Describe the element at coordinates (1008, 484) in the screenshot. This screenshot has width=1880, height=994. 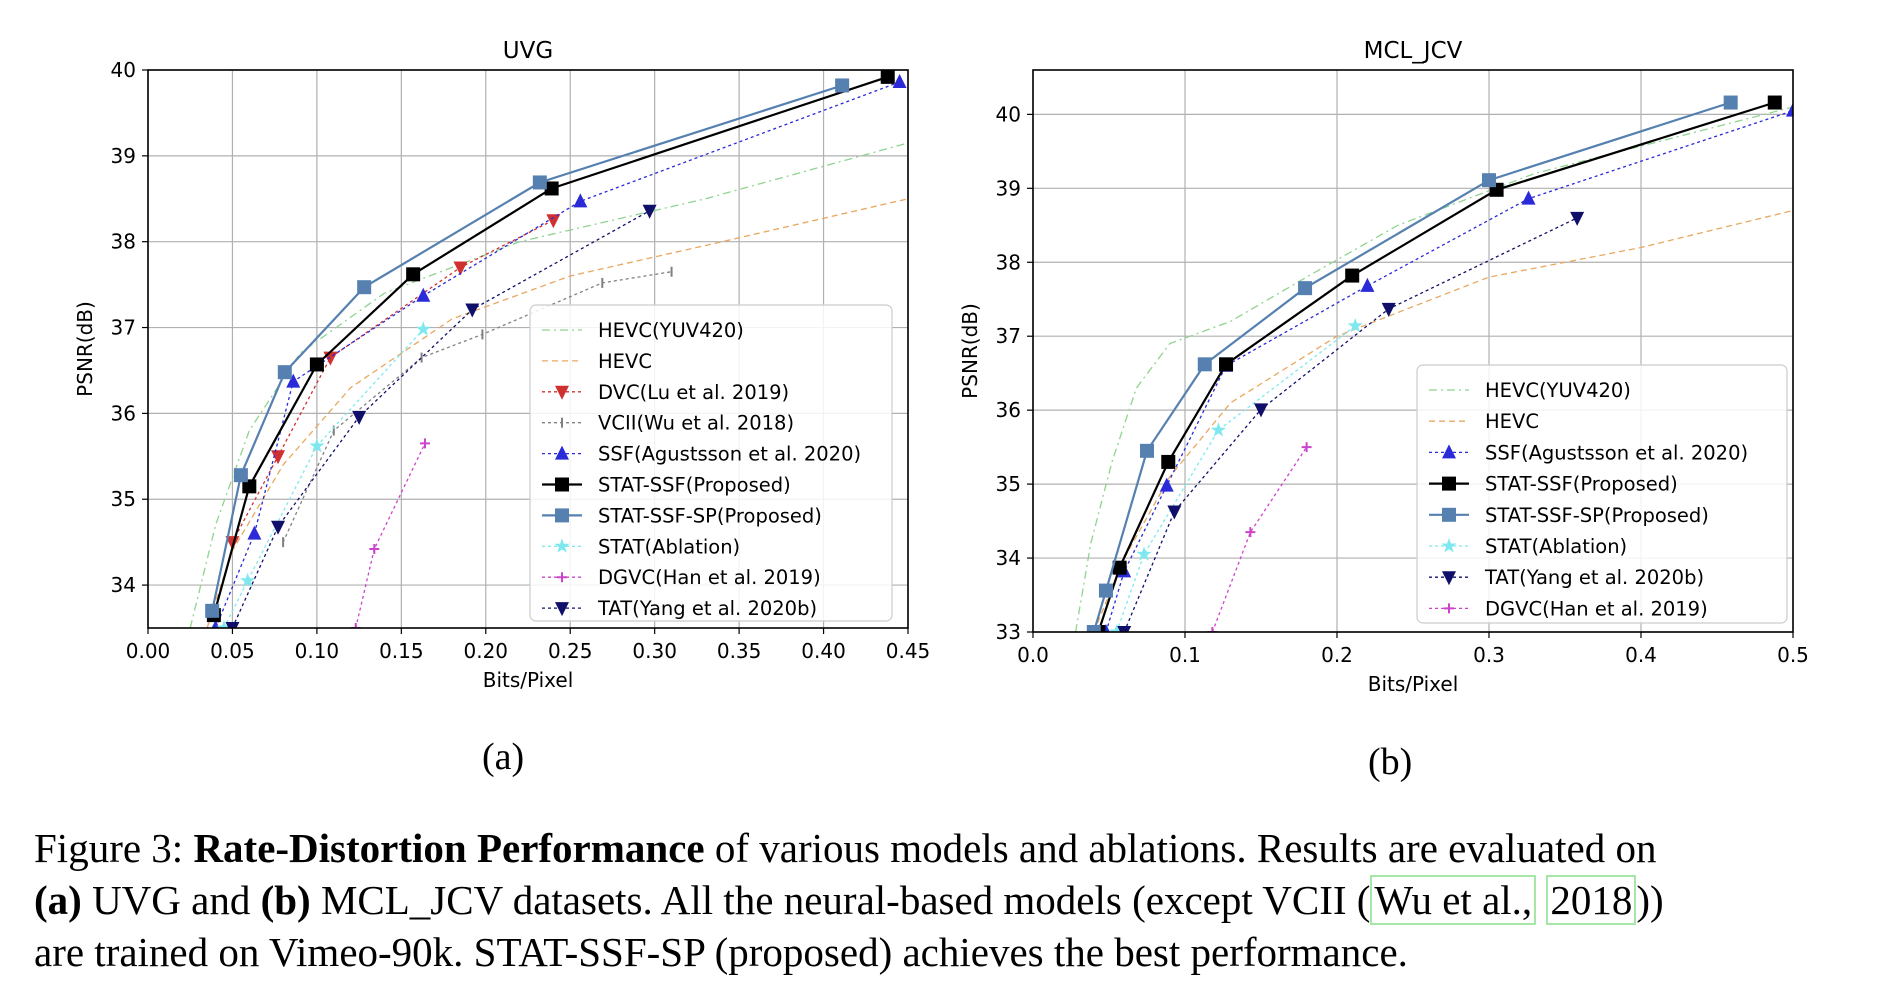
I see `mcljcv-ytick-label: 35` at that location.